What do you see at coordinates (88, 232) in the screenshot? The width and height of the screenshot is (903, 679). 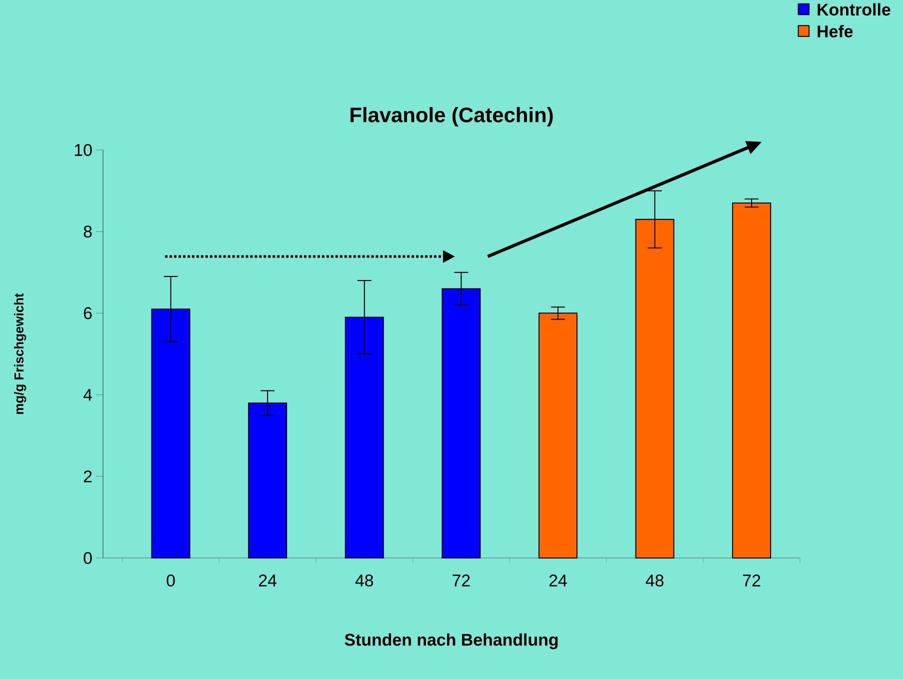 I see `y-tick-label: 8` at bounding box center [88, 232].